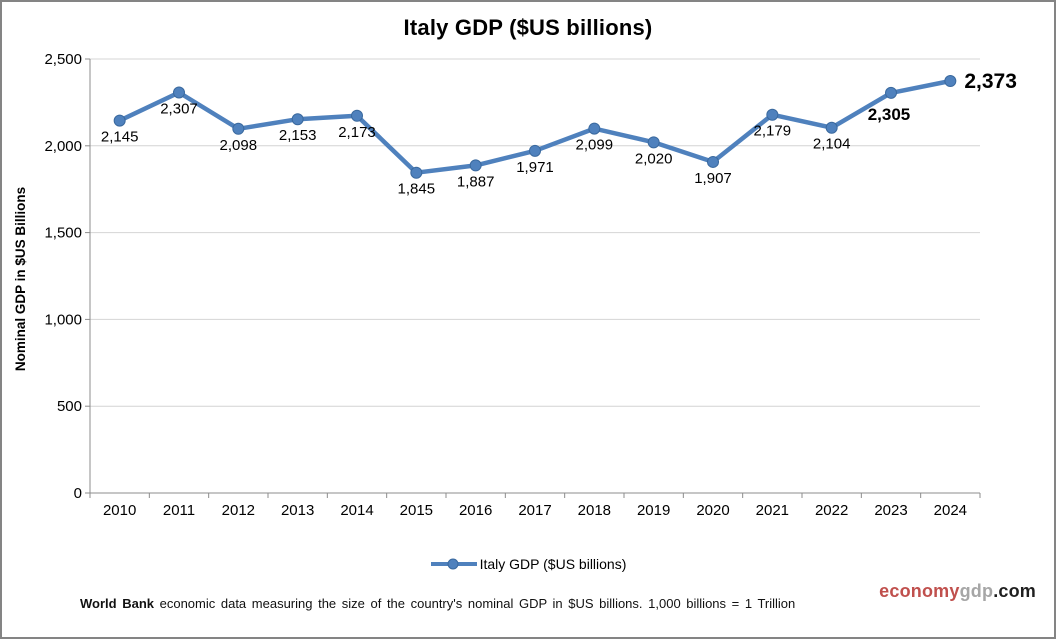 This screenshot has height=639, width=1056. I want to click on y-tick-label: 1,000, so click(63, 319).